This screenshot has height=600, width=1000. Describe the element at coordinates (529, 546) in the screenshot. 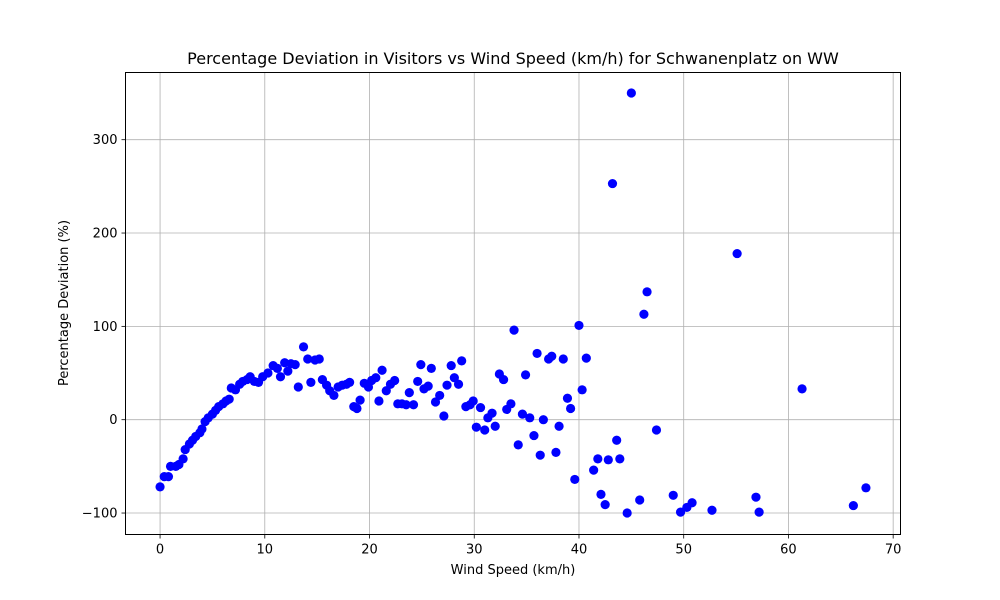

I see `x-axis-ticks: 0 10 20 30 40 50 60 70` at that location.